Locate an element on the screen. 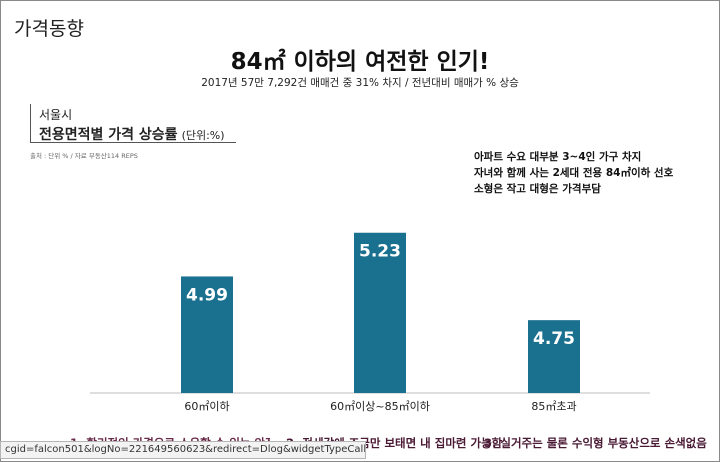 The height and width of the screenshot is (462, 720). note-line-2: 자녀와 함께 사는 2세대 전용 84㎡이하 선호 is located at coordinates (574, 173).